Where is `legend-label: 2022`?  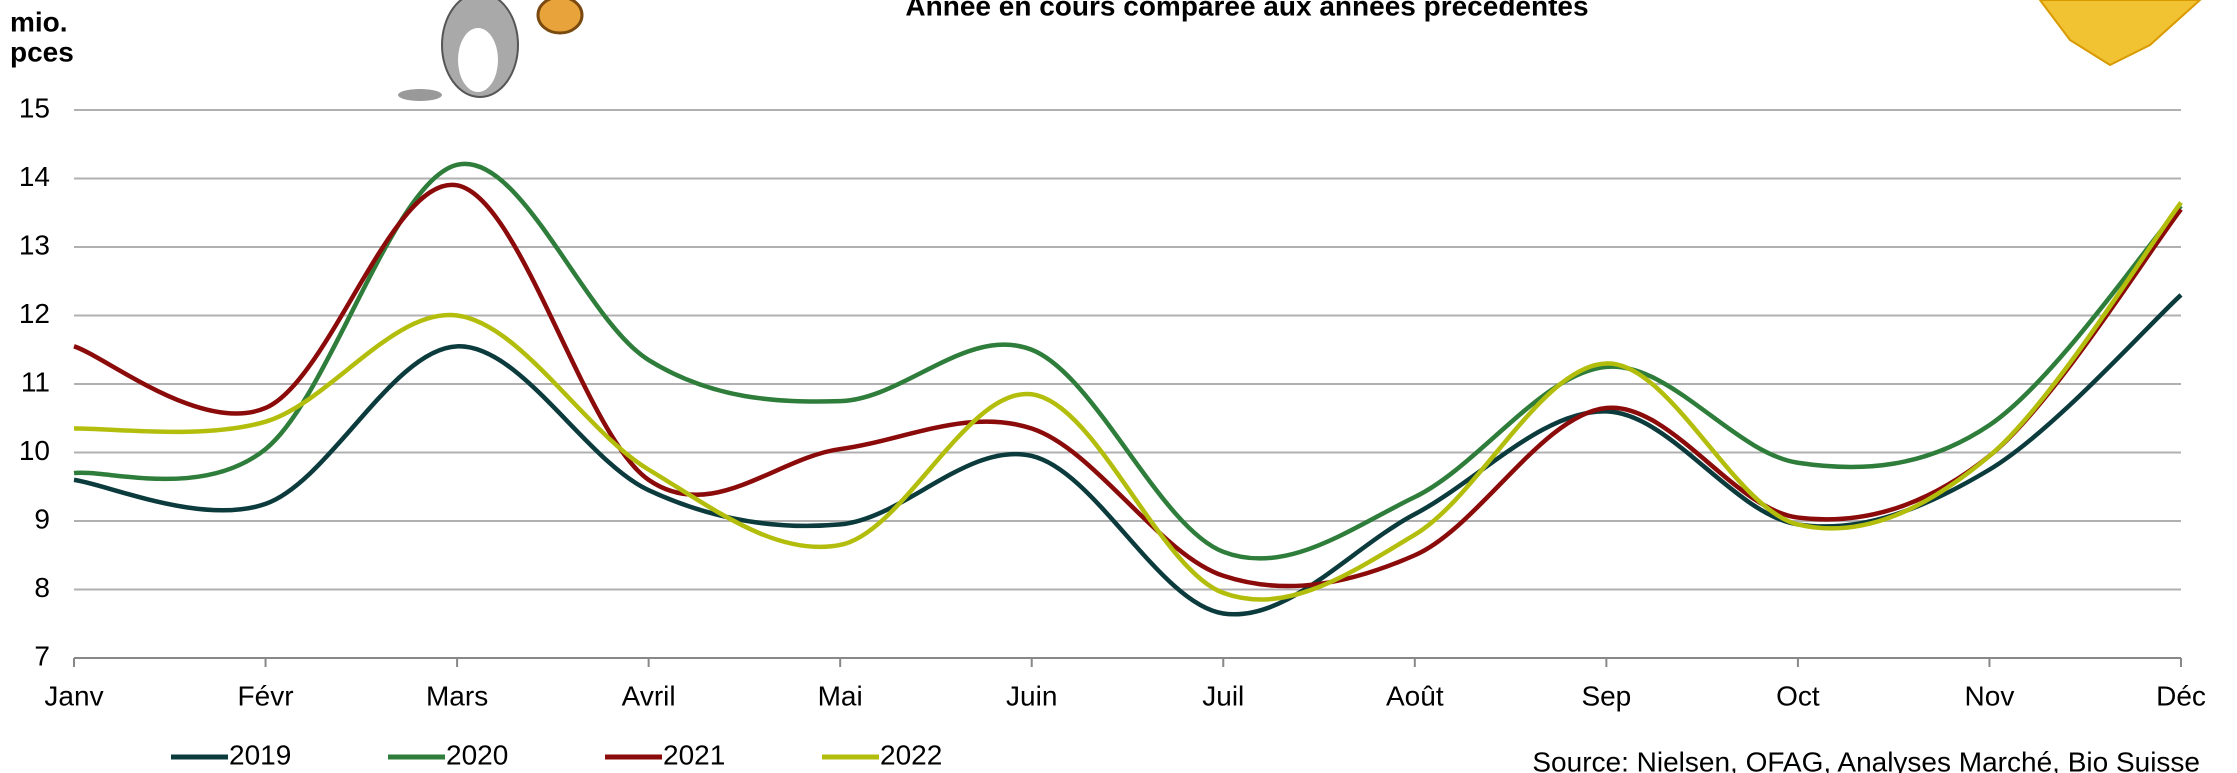 legend-label: 2022 is located at coordinates (911, 754).